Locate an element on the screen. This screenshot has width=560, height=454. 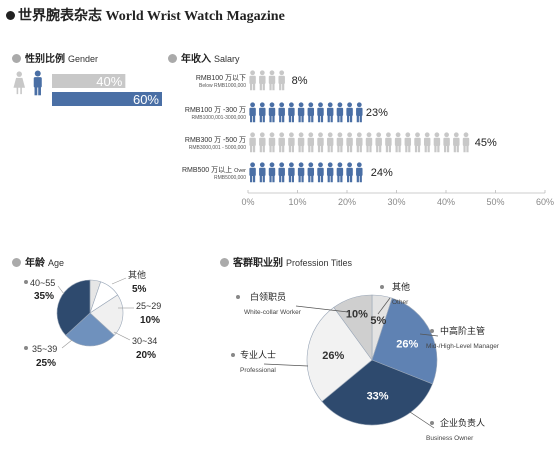
x-tick-label: 30% is located at coordinates (396, 202).